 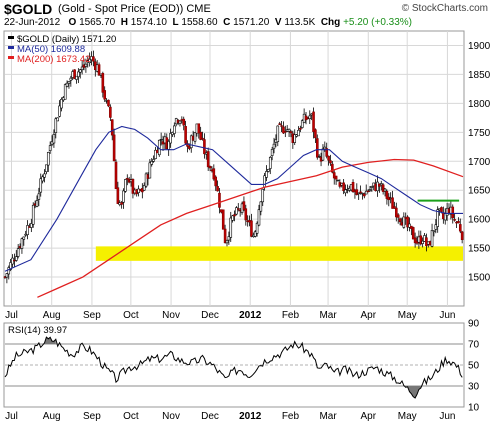 What do you see at coordinates (474, 366) in the screenshot?
I see `rsi-y-axis: 10 30 50 70 90` at bounding box center [474, 366].